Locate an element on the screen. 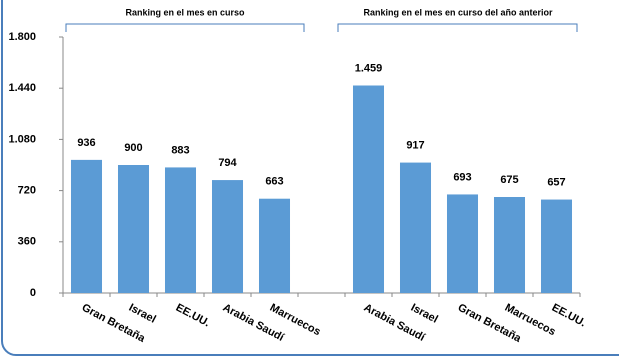  value-label: 794 is located at coordinates (227, 163).